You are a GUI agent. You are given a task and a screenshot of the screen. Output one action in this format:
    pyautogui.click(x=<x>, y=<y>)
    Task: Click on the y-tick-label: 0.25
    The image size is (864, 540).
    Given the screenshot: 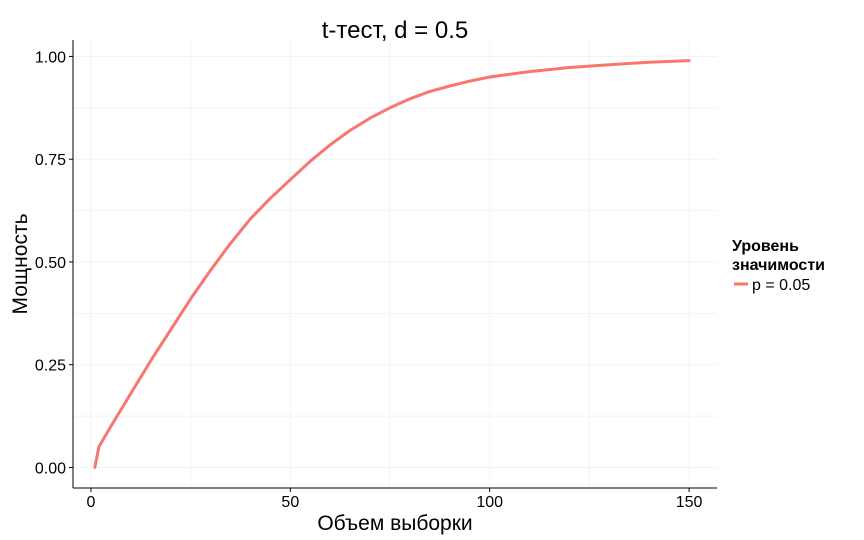 What is the action you would take?
    pyautogui.click(x=50, y=366)
    